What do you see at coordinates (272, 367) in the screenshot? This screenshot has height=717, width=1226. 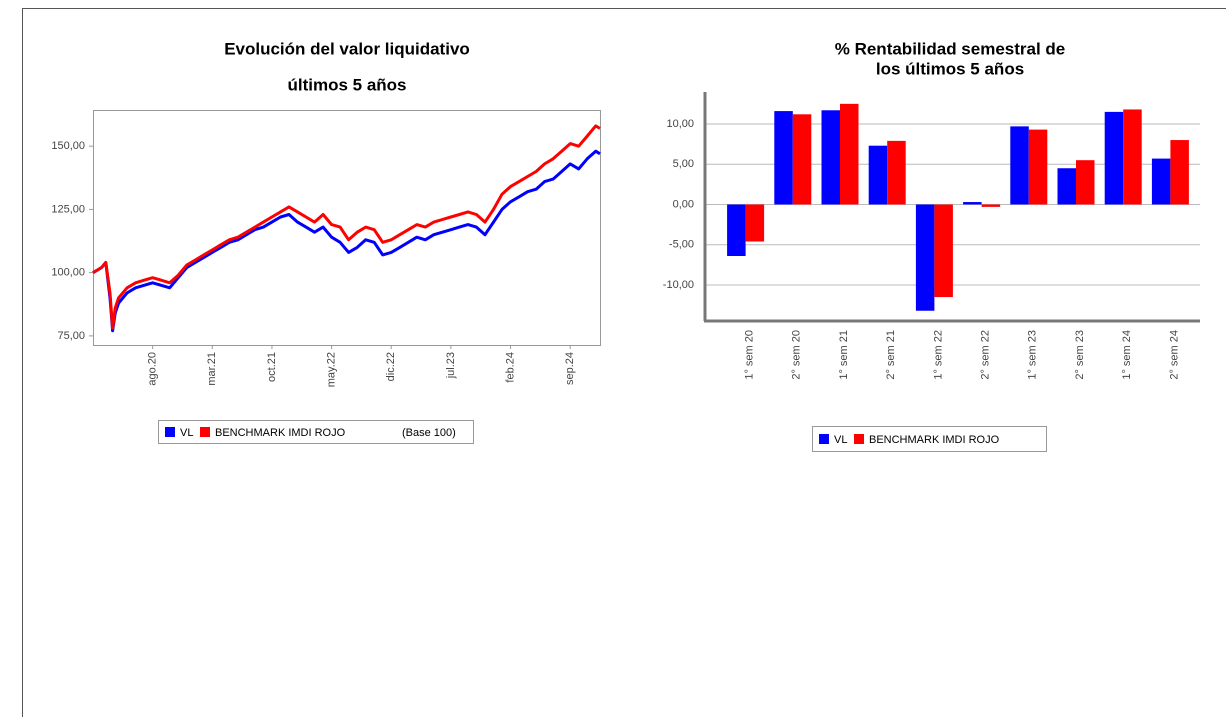 I see `x-tick-label: oct.21` at bounding box center [272, 367].